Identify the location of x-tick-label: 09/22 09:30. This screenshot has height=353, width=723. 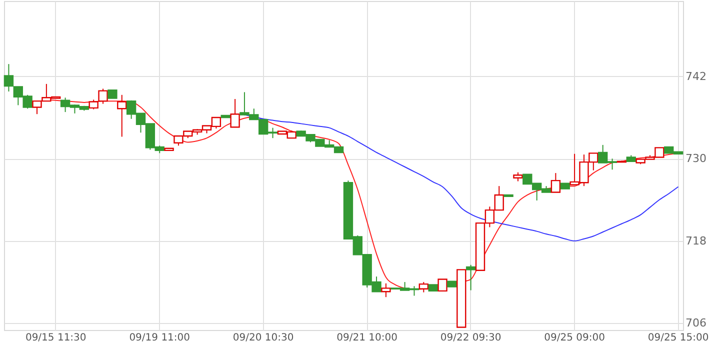
(471, 338).